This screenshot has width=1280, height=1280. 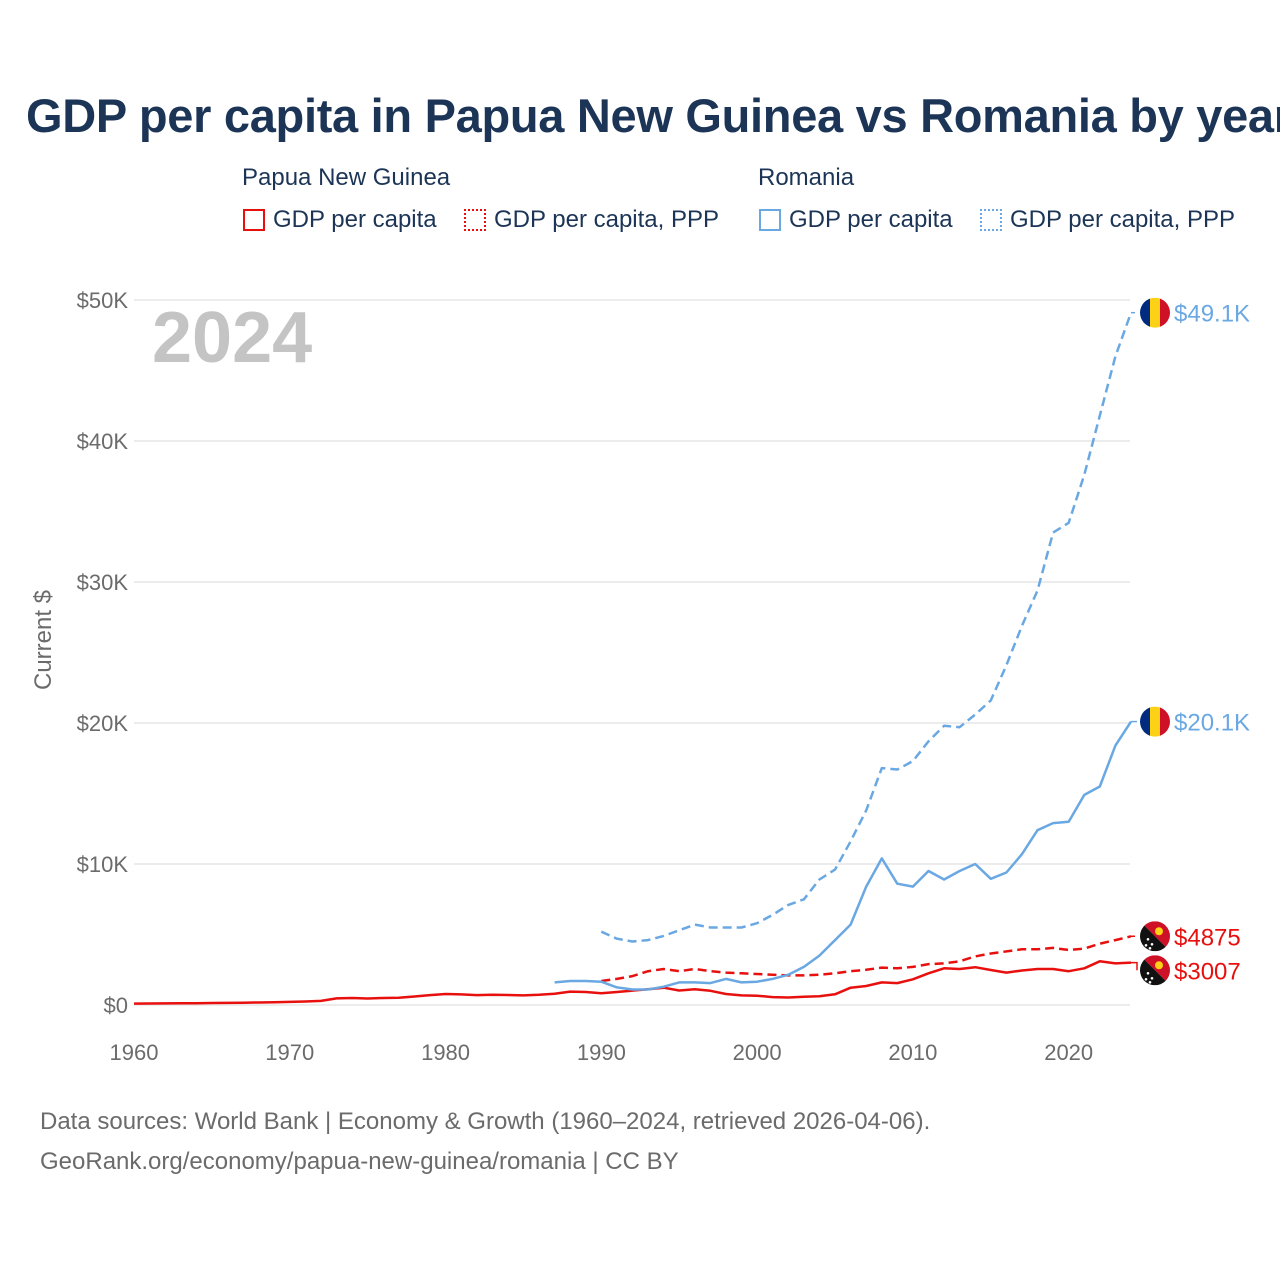 What do you see at coordinates (134, 1052) in the screenshot?
I see `x-tick-label: 1960` at bounding box center [134, 1052].